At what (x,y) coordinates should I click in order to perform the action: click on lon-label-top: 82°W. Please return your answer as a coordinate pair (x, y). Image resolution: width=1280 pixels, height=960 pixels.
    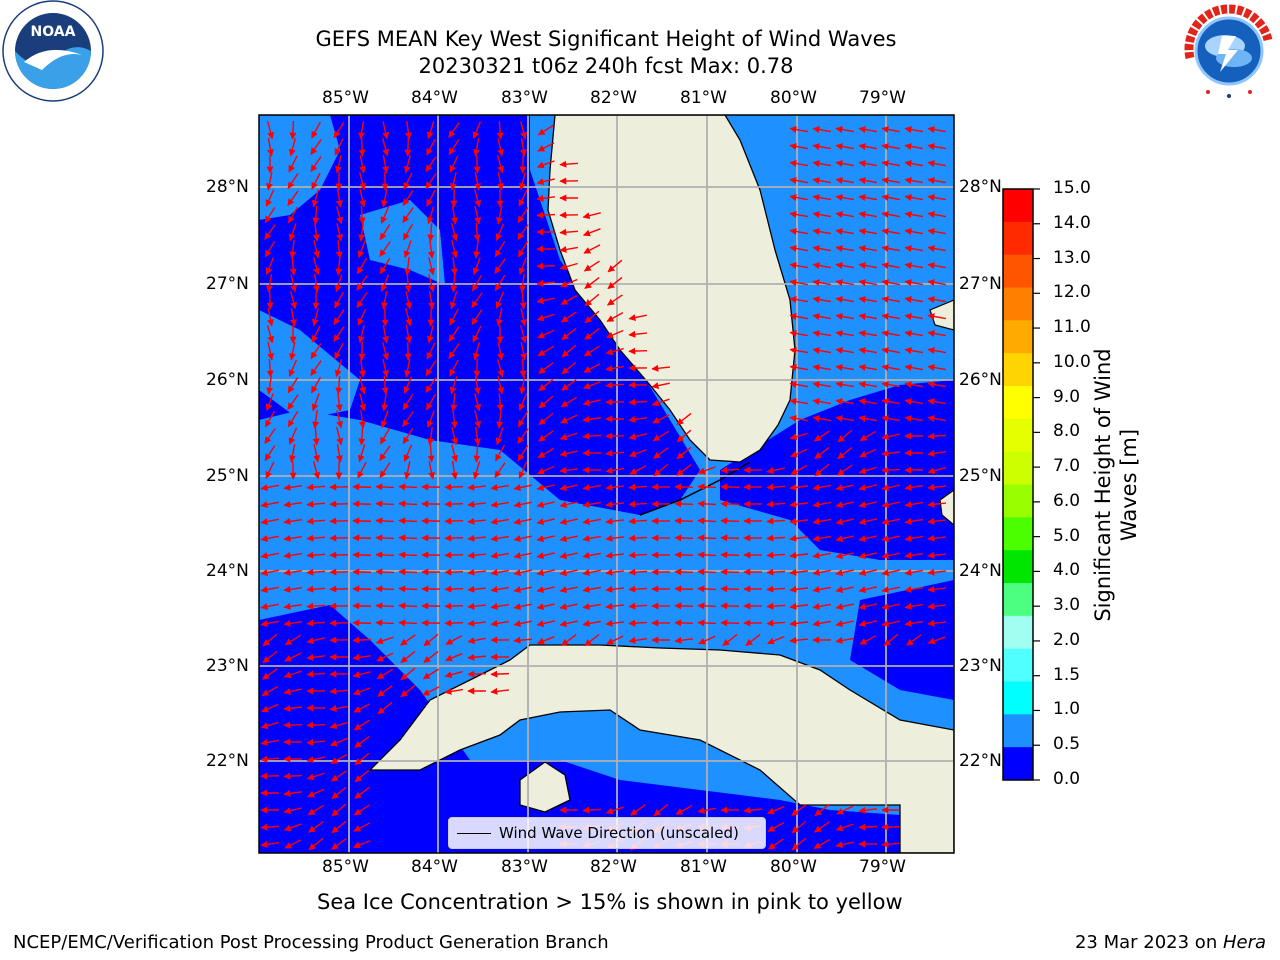
    Looking at the image, I should click on (613, 98).